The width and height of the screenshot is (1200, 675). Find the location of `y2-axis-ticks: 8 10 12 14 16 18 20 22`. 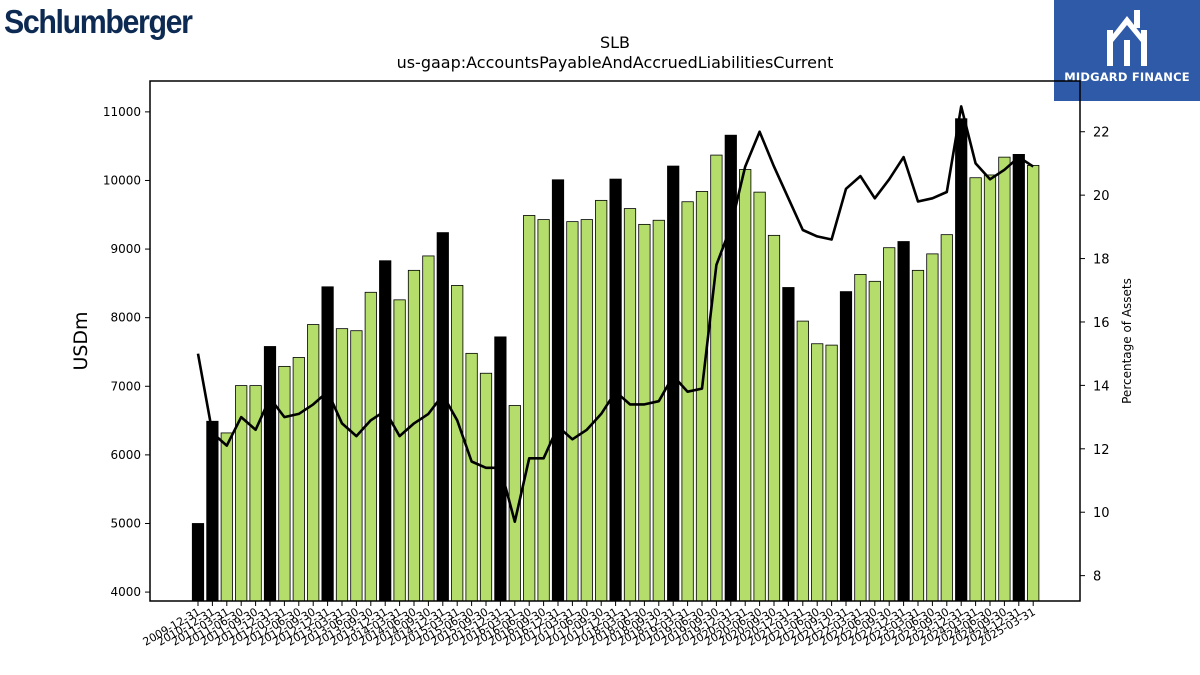

y2-axis-ticks: 8 10 12 14 16 18 20 22 is located at coordinates (1095, 355).